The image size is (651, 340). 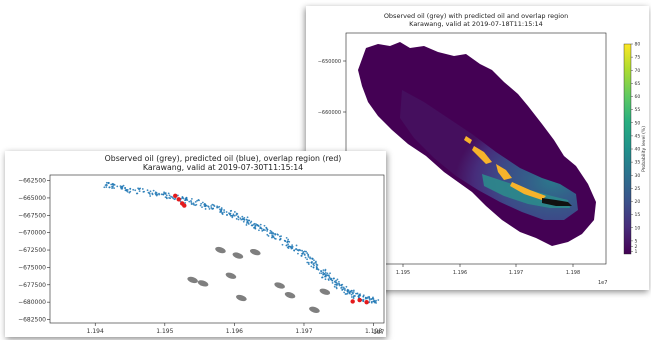 I want to click on left-ytick-label: −667500, so click(x=32, y=215).